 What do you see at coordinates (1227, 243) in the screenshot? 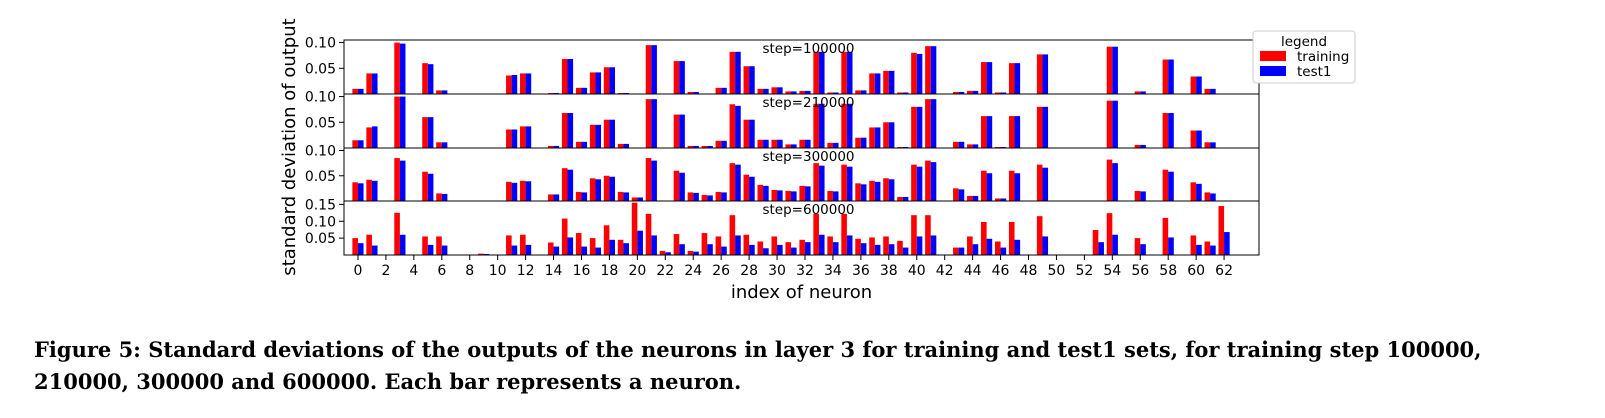
I see `bar-test1-p4-n62` at bounding box center [1227, 243].